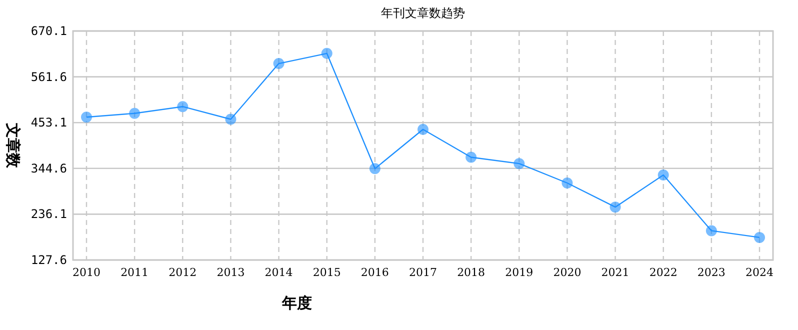 The image size is (798, 330). I want to click on x-tick-label: 2017, so click(423, 272).